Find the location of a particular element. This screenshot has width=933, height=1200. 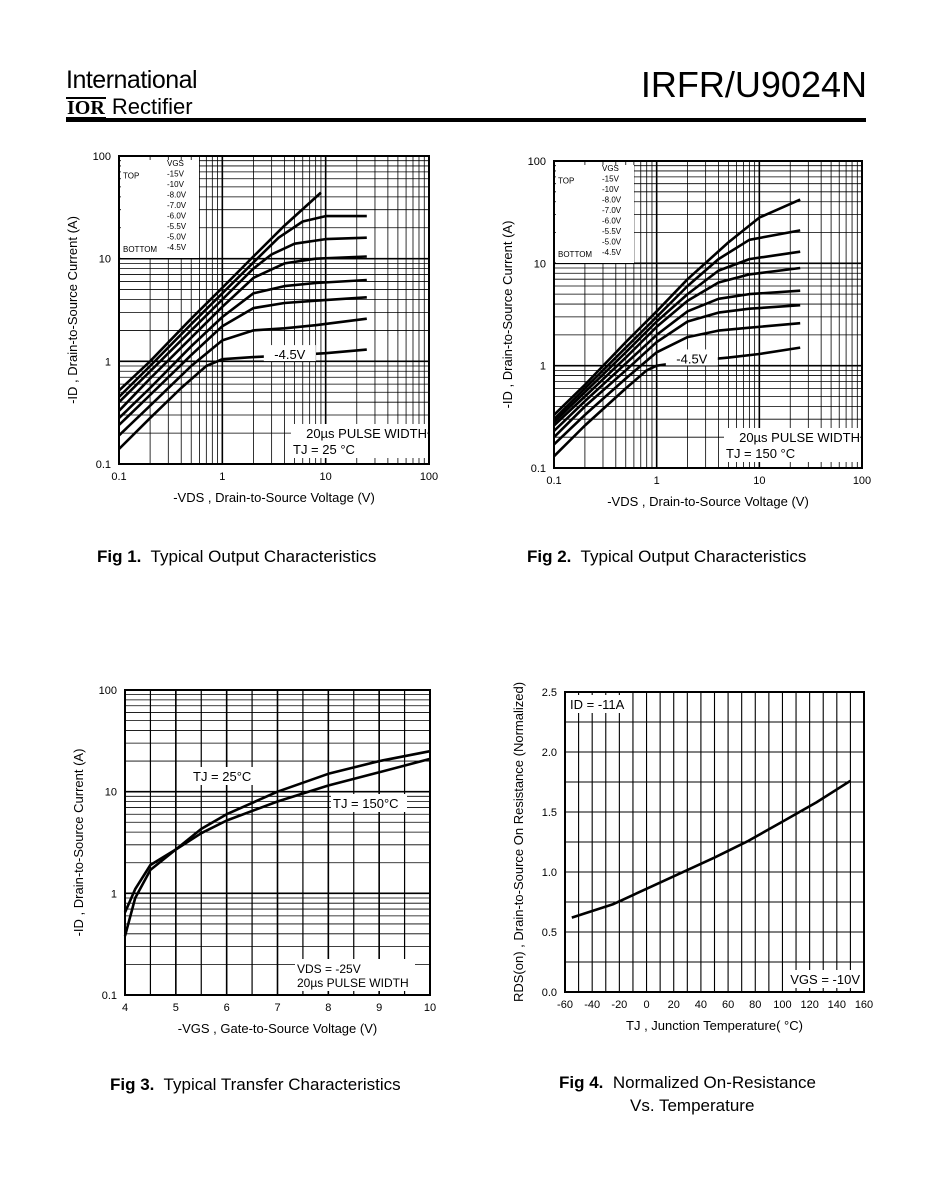

series-label-150c: TJ = 150°C is located at coordinates (366, 803).